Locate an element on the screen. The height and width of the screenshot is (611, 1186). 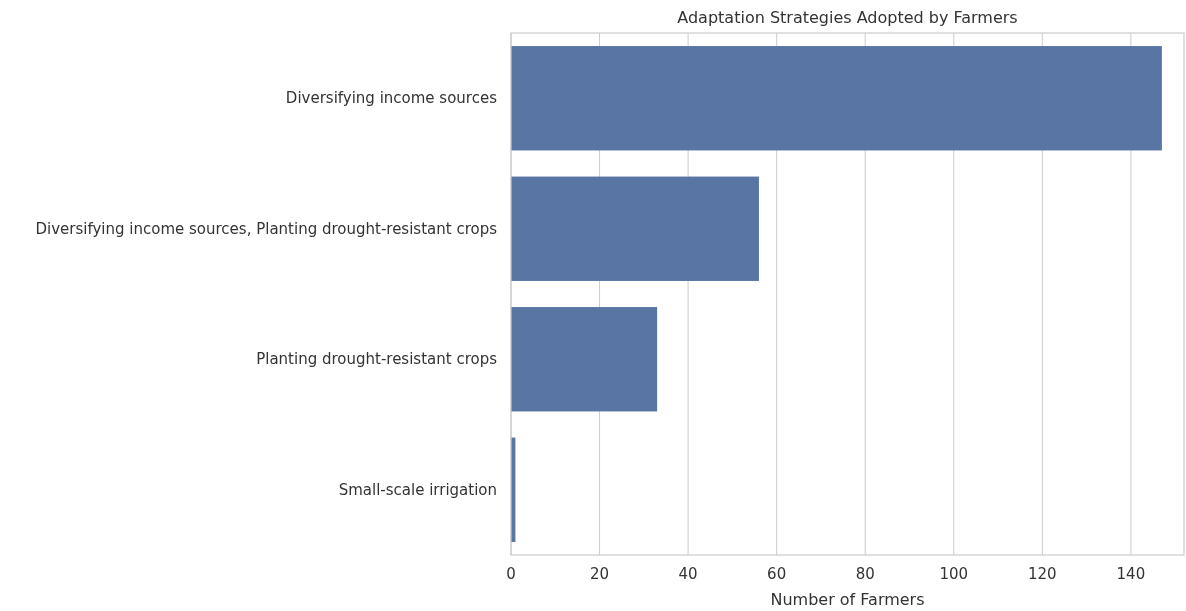
x-tick-label: 40 is located at coordinates (688, 574).